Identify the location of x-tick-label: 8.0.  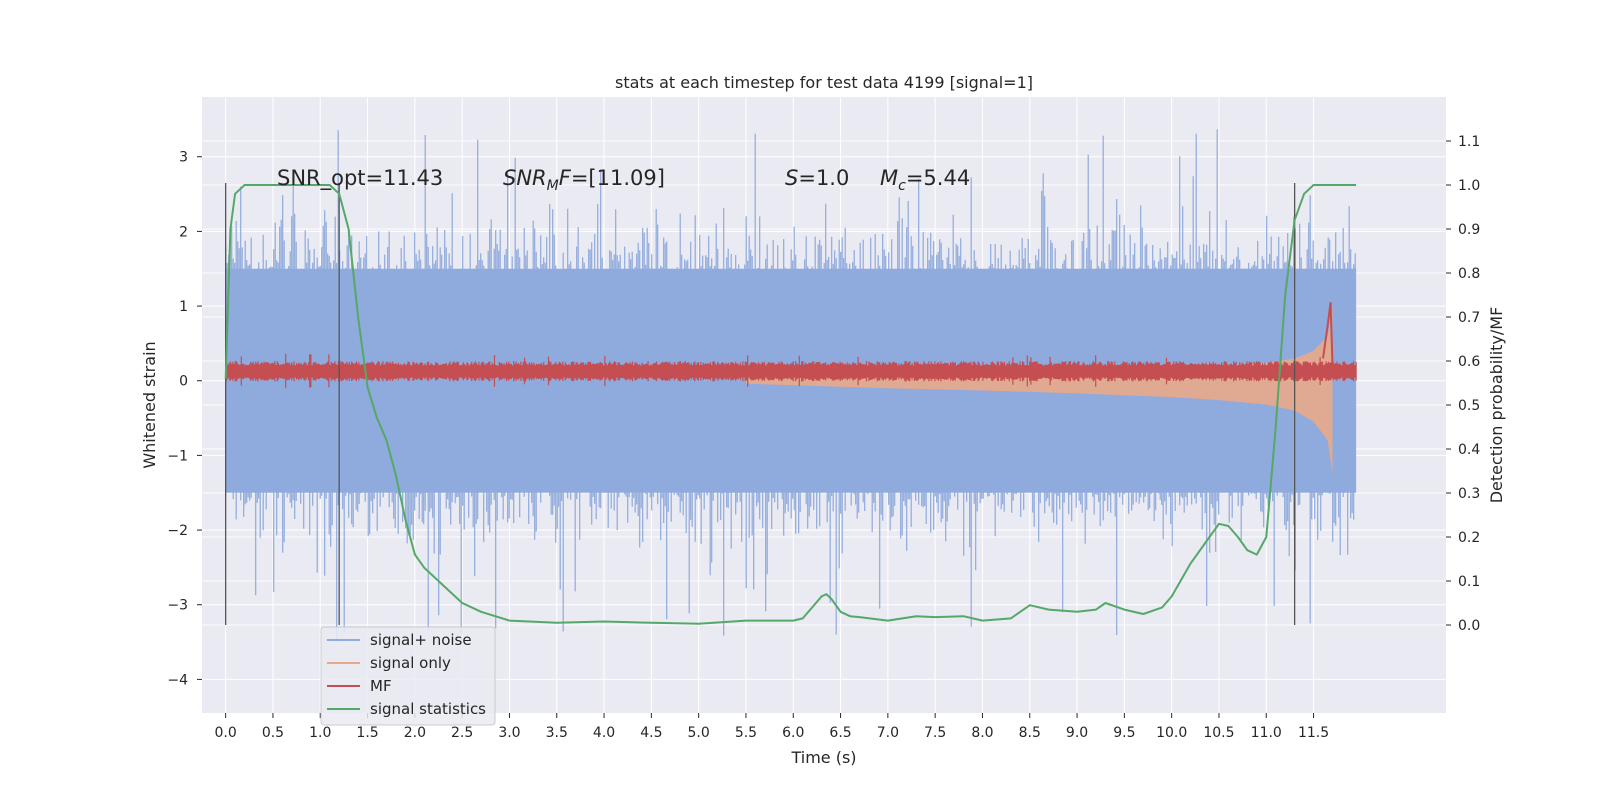
(982, 733).